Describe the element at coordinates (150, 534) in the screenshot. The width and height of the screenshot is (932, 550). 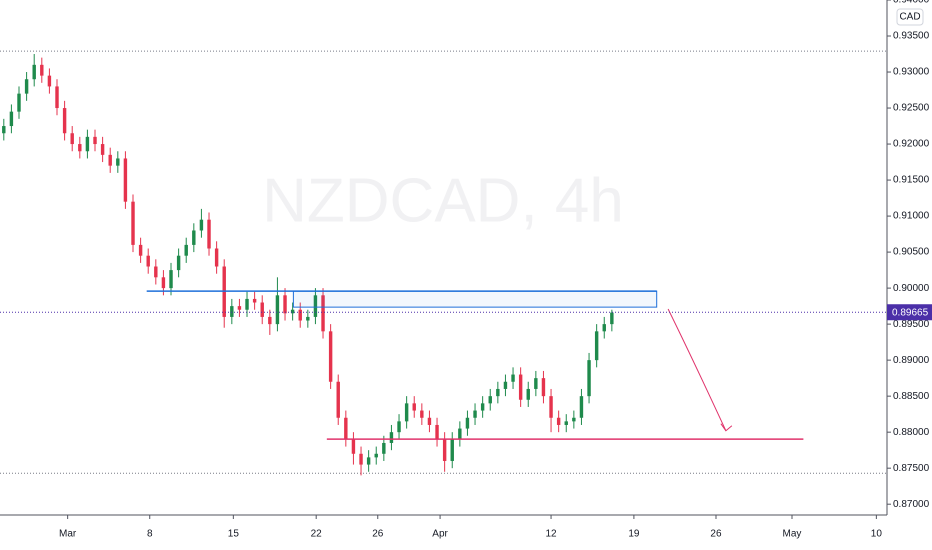
I see `x-tick-label: 8` at that location.